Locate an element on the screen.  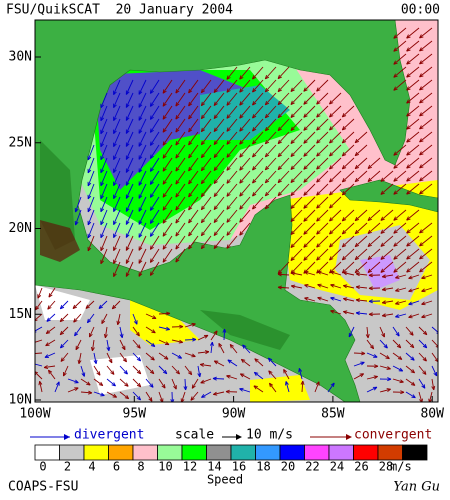
speed-label: 18 is located at coordinates (263, 467).